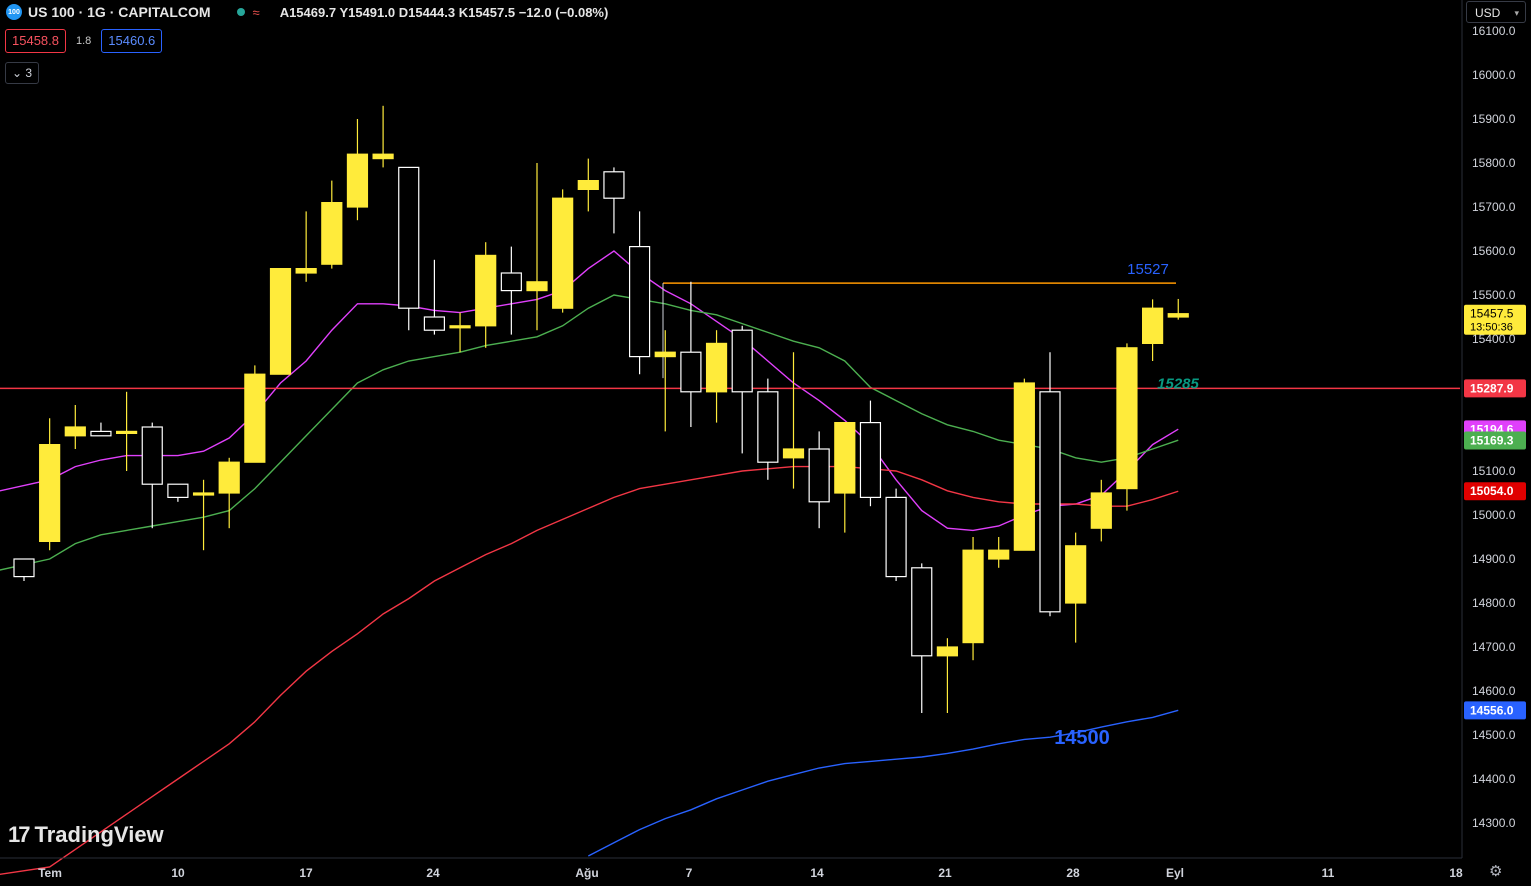 This screenshot has height=886, width=1531. What do you see at coordinates (750, 873) in the screenshot?
I see `time-axis: Tem 10 17 24 Ağu 7 14 21 28 Eyl 11 18` at bounding box center [750, 873].